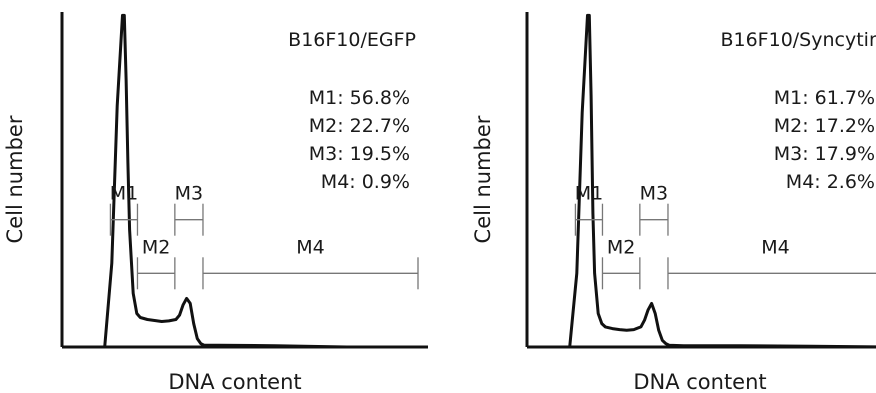  Describe the element at coordinates (830, 182) in the screenshot. I see `stat-label: M4: 2.6%` at that location.